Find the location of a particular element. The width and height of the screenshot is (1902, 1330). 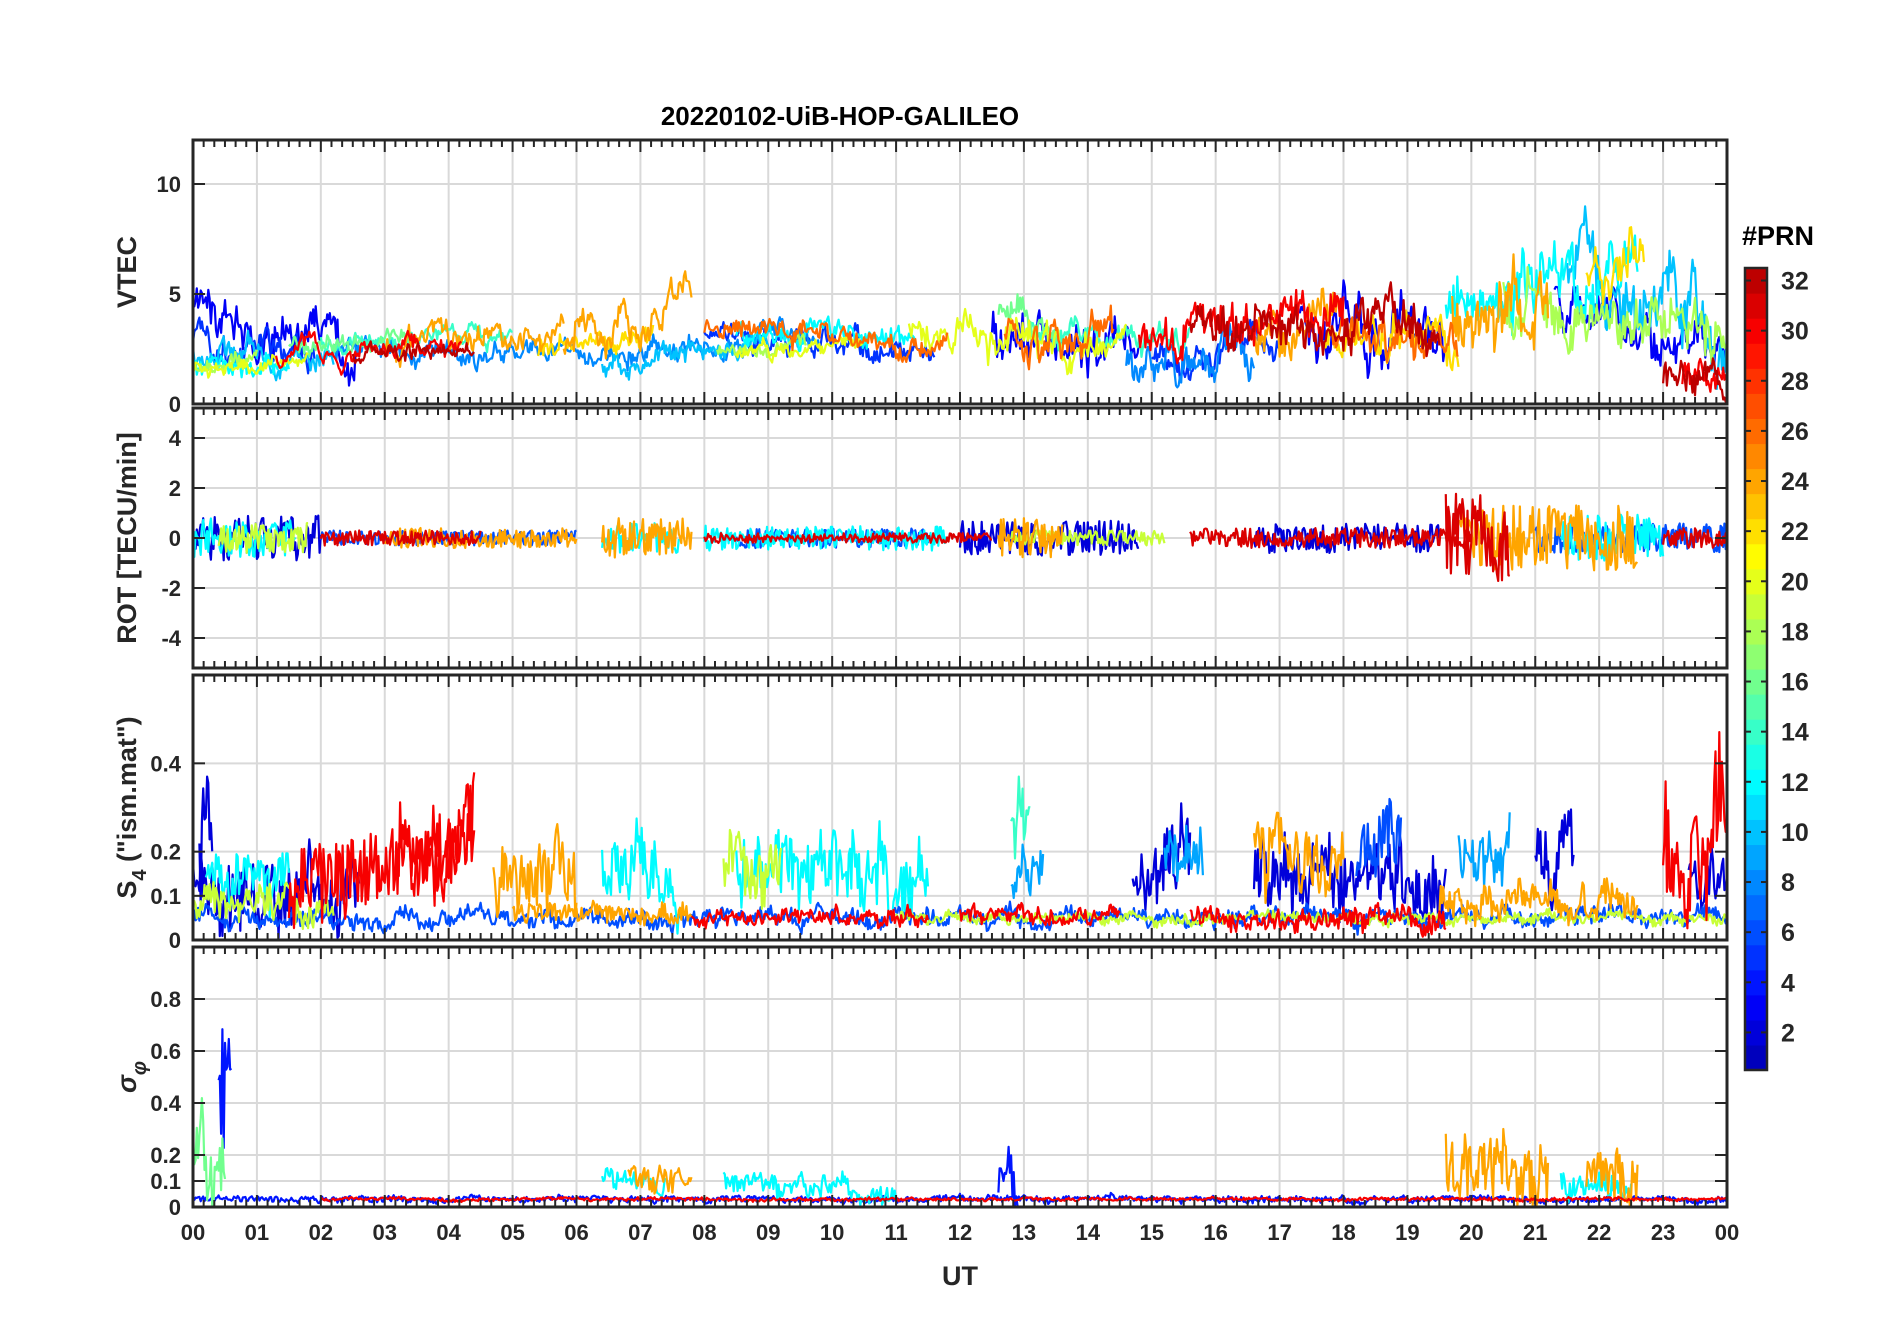

xaxis-label: UT is located at coordinates (960, 1276).